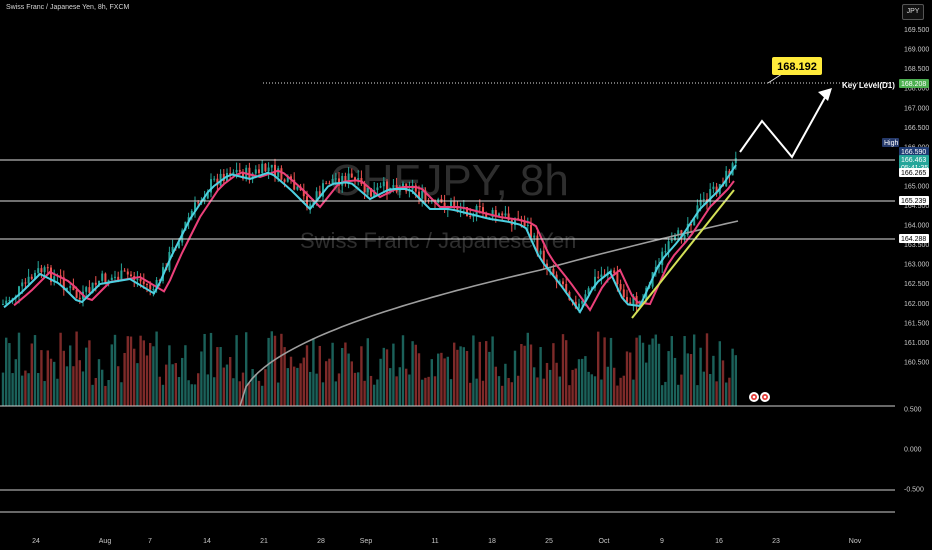  Describe the element at coordinates (36, 541) in the screenshot. I see `time-tick: 24` at that location.